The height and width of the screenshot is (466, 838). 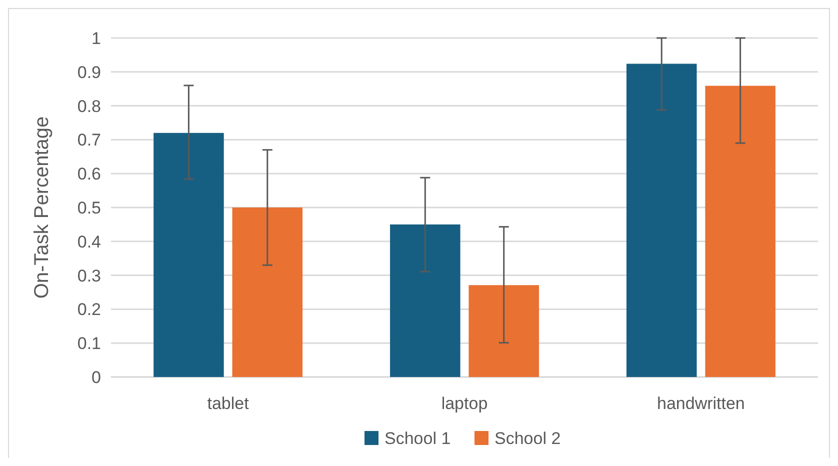 What do you see at coordinates (701, 403) in the screenshot?
I see `x-tick-label: handwritten` at bounding box center [701, 403].